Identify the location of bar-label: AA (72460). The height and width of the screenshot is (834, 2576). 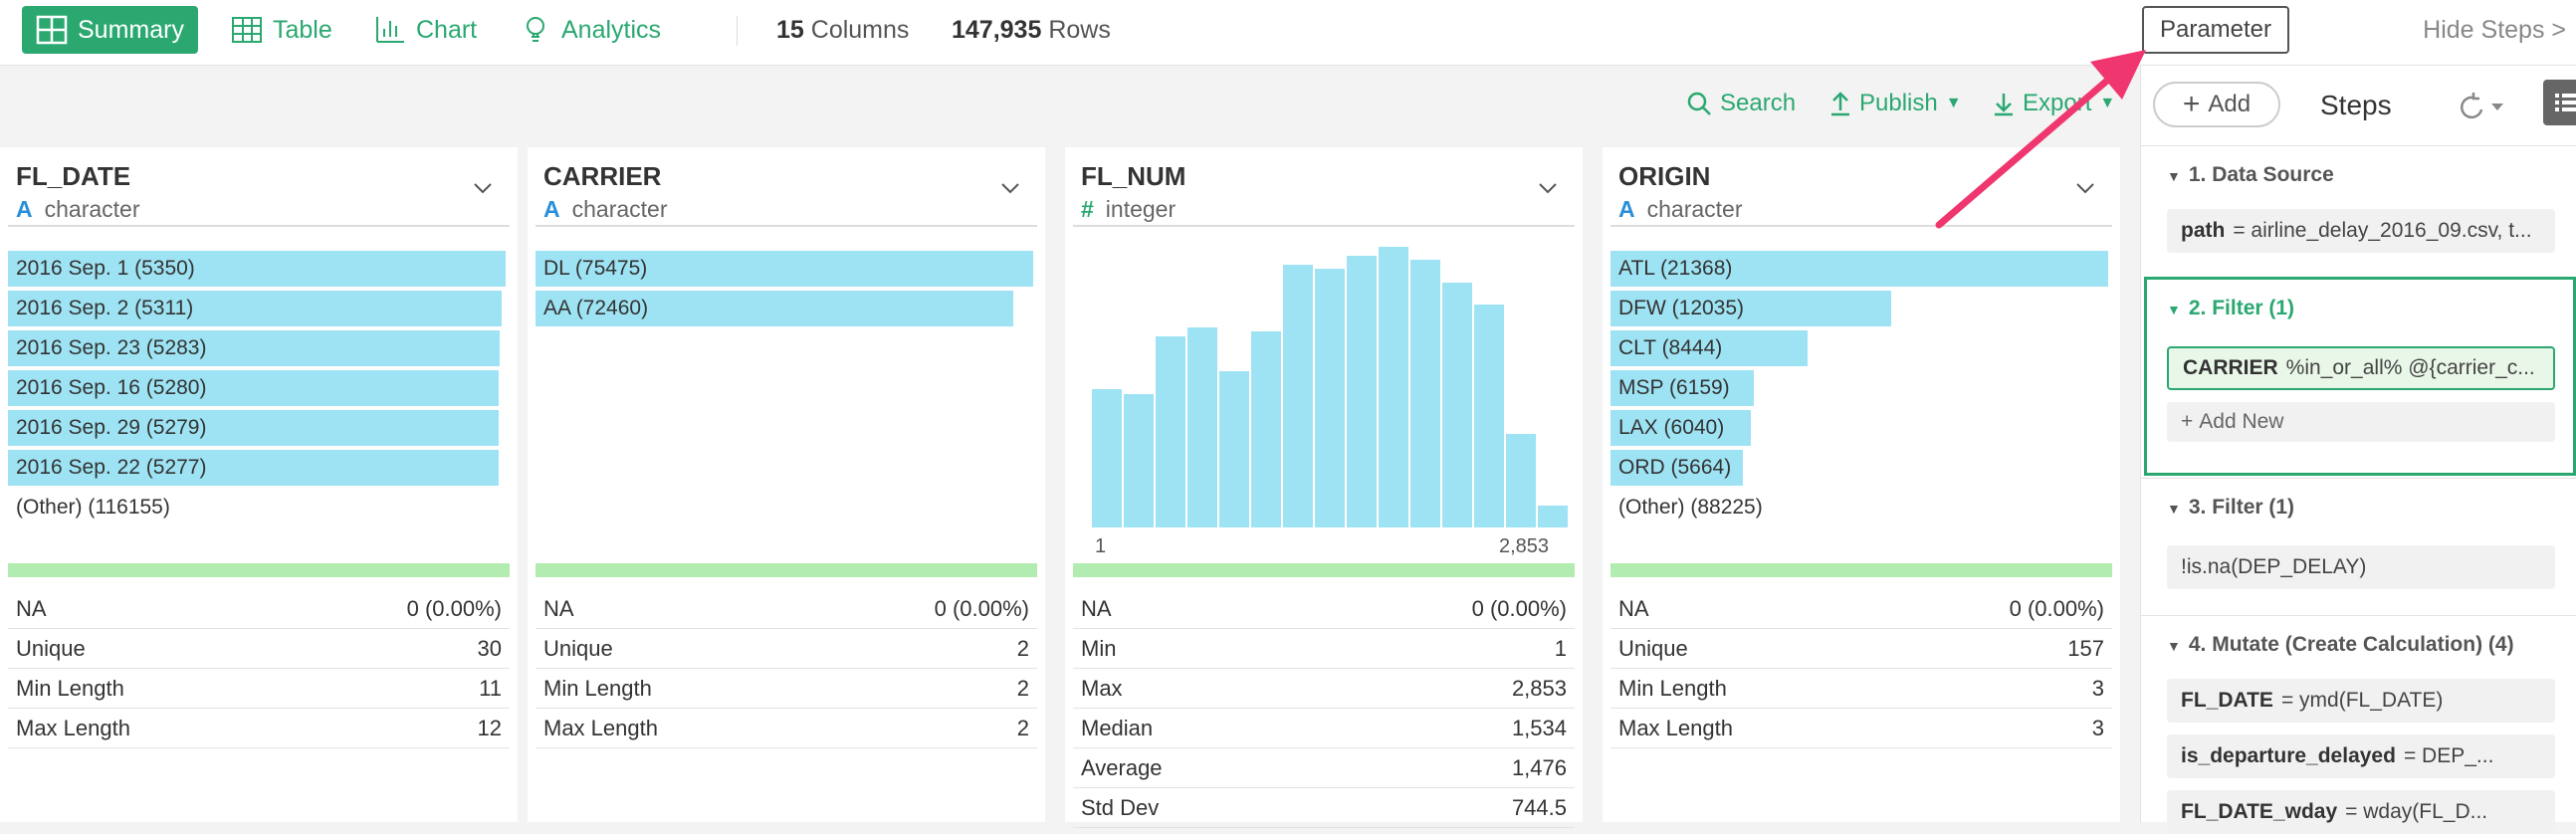
(596, 308).